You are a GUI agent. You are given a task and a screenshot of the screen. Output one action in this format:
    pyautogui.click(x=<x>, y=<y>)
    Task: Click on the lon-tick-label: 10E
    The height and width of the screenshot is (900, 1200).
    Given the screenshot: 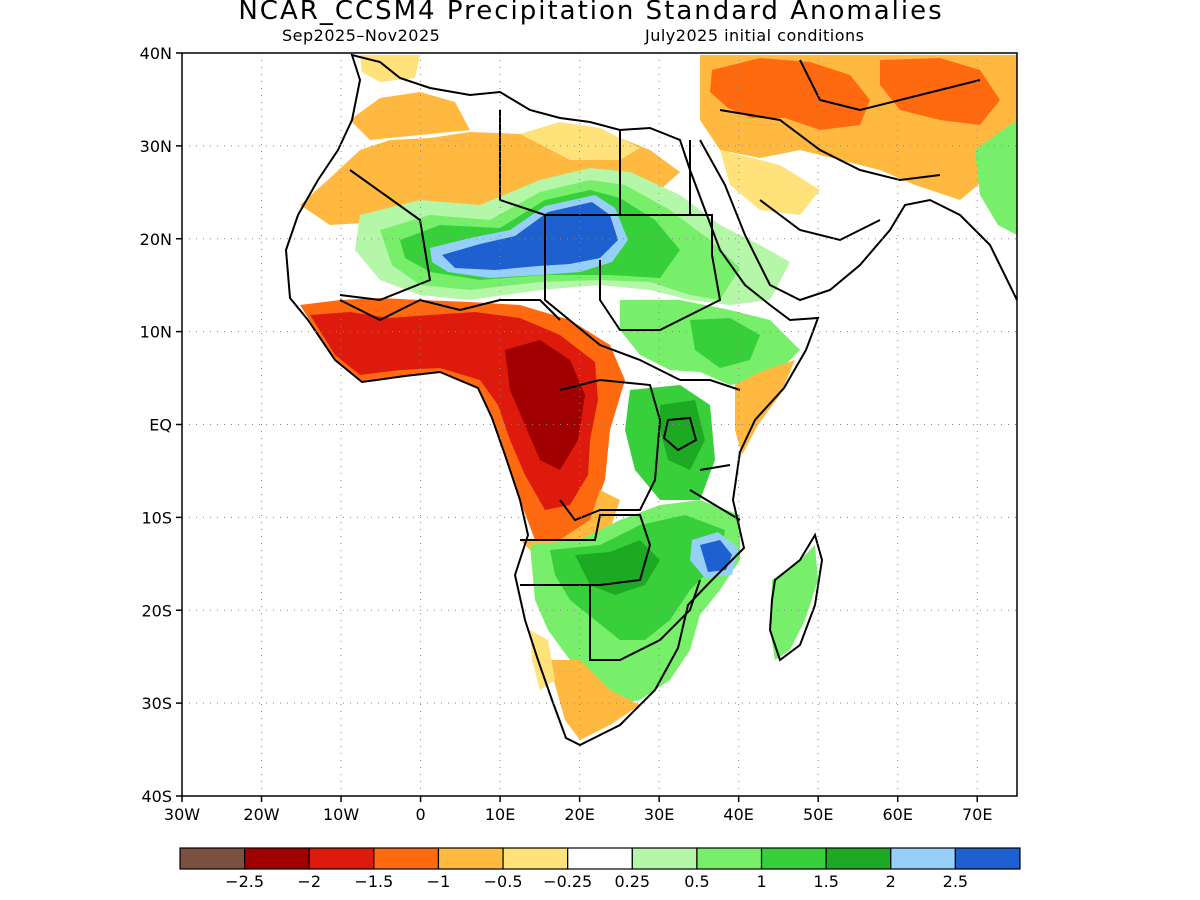 What is the action you would take?
    pyautogui.click(x=500, y=814)
    